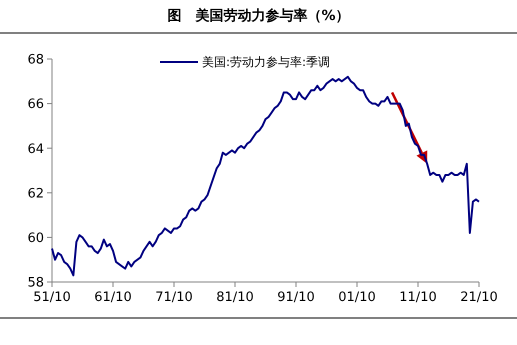 The height and width of the screenshot is (345, 517). Describe the element at coordinates (266, 62) in the screenshot. I see `legend-label: 美国:劳动力参与率:季调` at that location.